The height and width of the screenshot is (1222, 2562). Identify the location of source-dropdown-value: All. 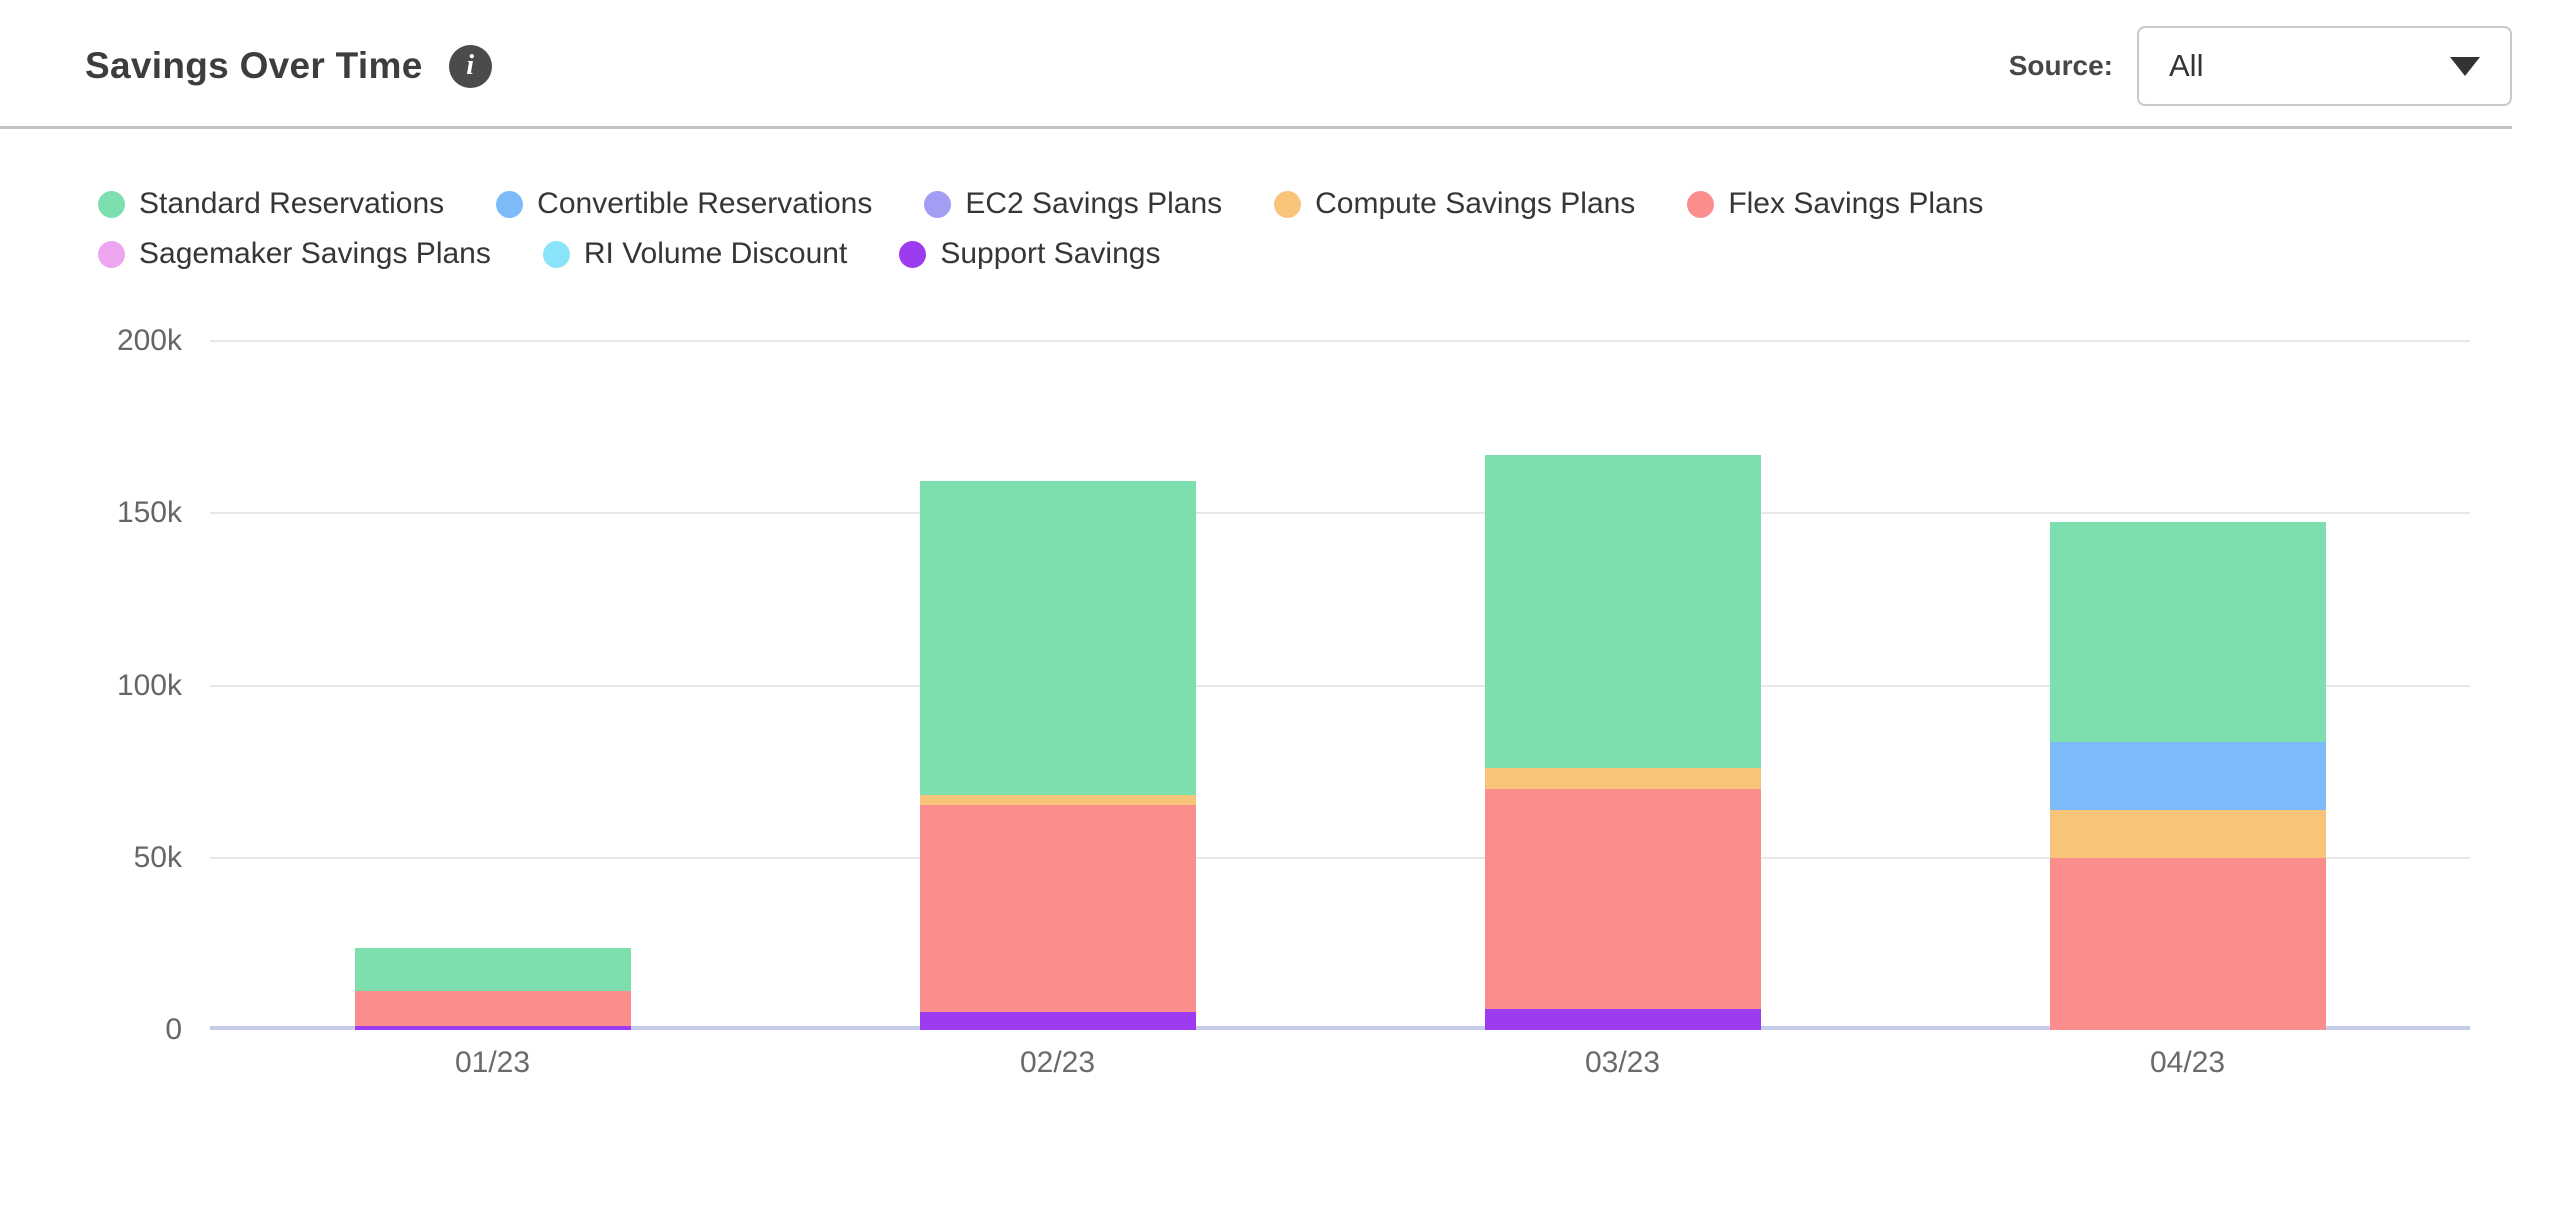
(2186, 65).